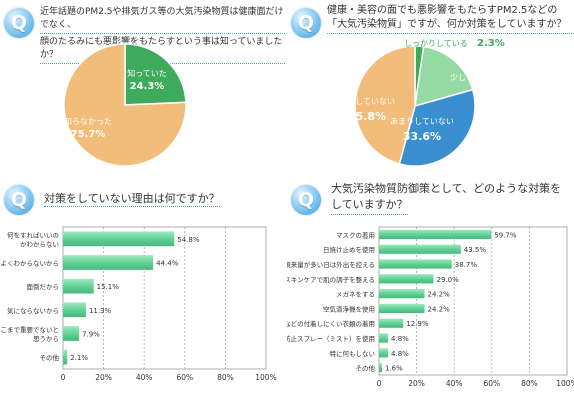  What do you see at coordinates (331, 323) in the screenshot?
I see `category-label: 花粉などの付着しにくい衣類の着用` at bounding box center [331, 323].